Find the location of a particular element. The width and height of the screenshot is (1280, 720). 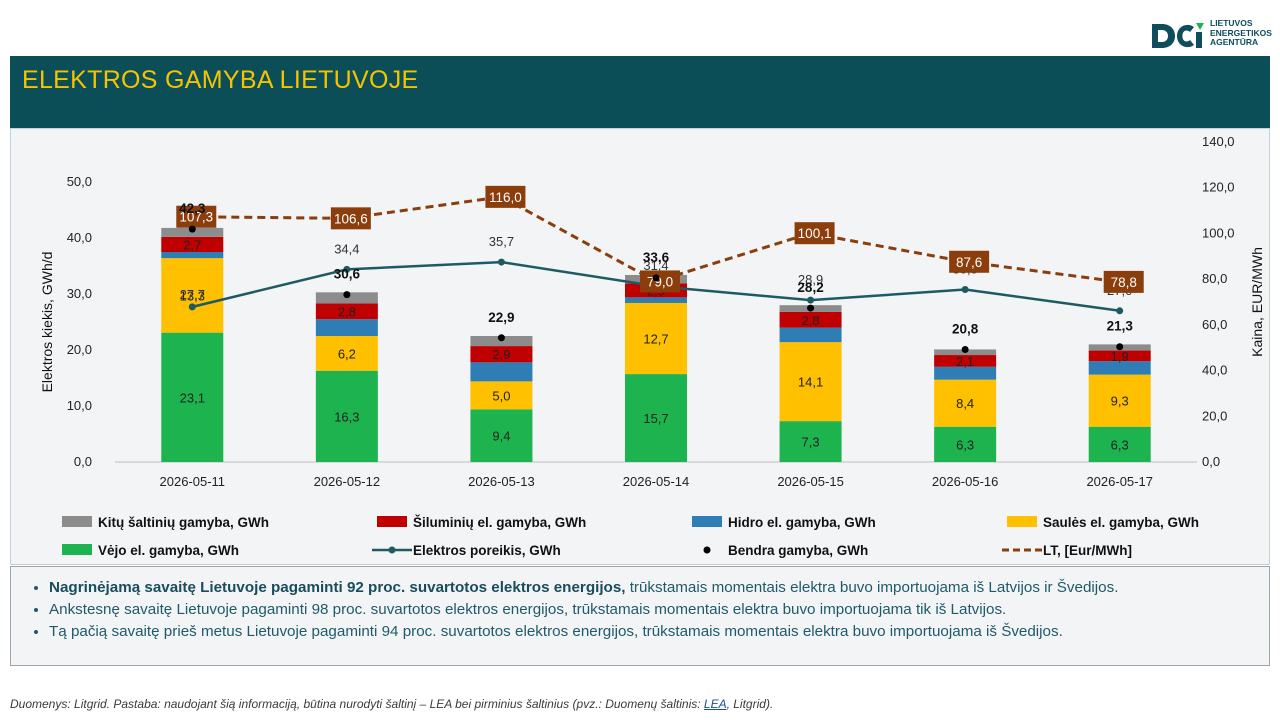

bar-value-label: 6,2 is located at coordinates (347, 353).